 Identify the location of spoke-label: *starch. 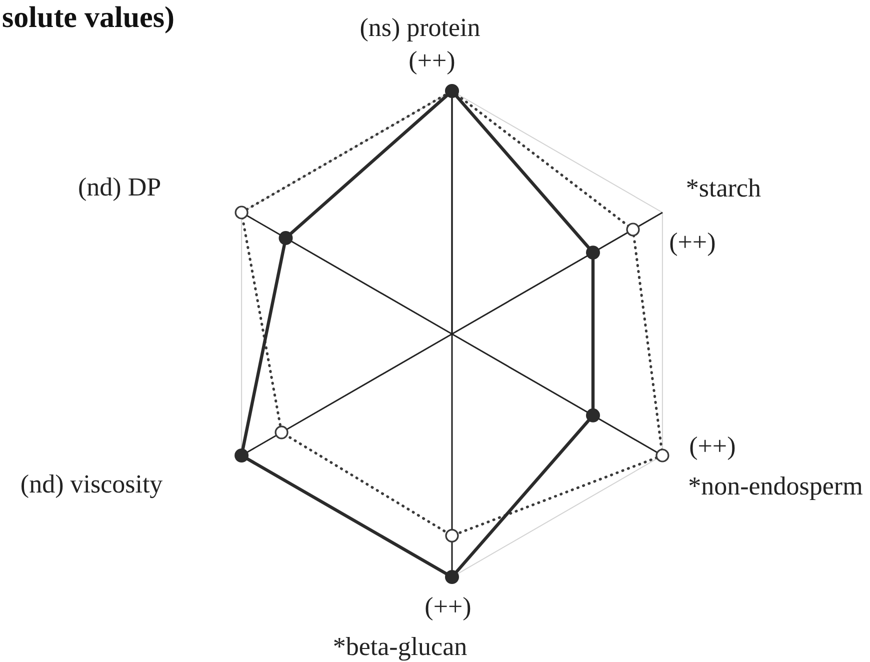
(723, 188).